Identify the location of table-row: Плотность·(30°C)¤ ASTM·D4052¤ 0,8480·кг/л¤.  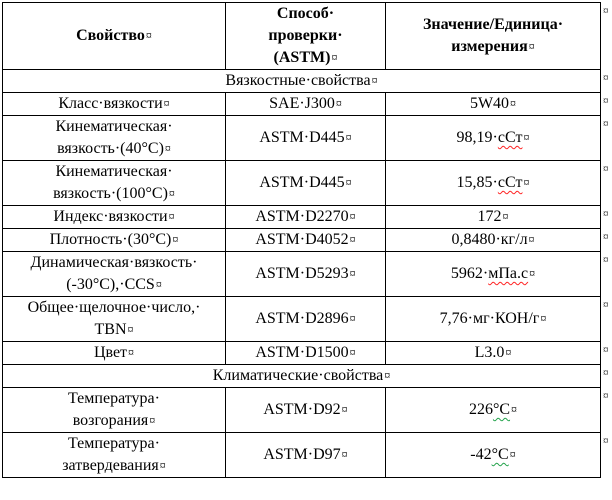
(301, 240).